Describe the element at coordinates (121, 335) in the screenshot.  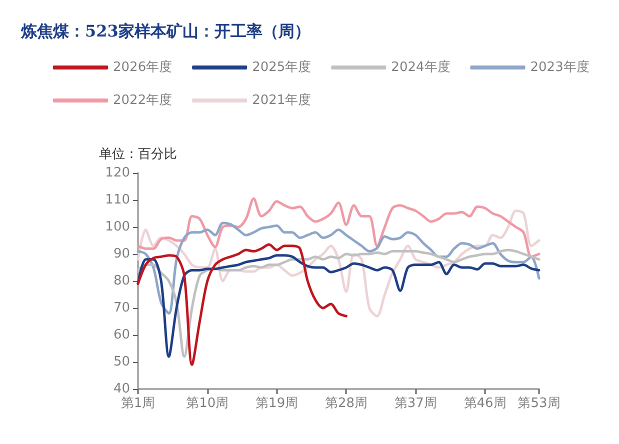
I see `y-tick-label: 60` at that location.